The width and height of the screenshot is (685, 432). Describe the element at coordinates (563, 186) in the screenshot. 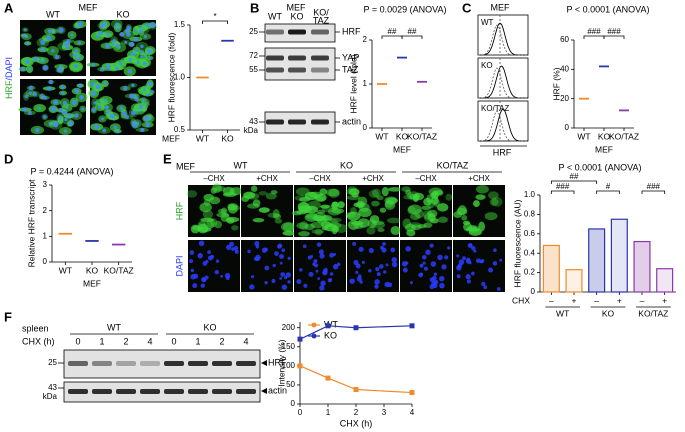

I see `significance: ###` at that location.